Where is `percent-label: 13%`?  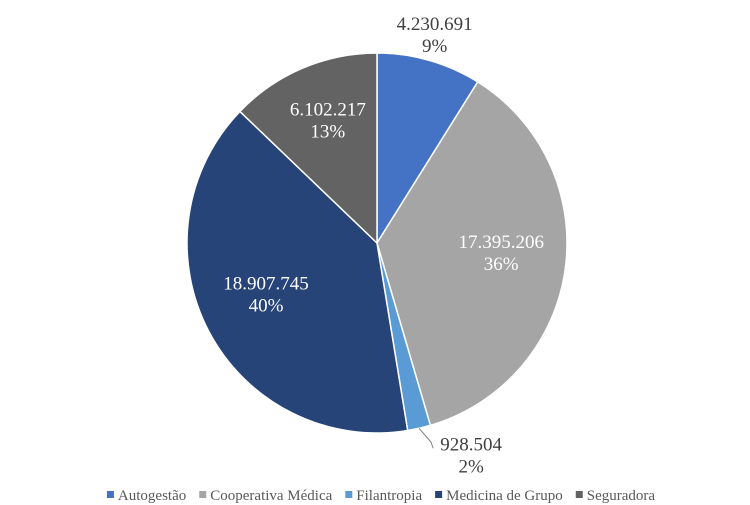
percent-label: 13% is located at coordinates (327, 132).